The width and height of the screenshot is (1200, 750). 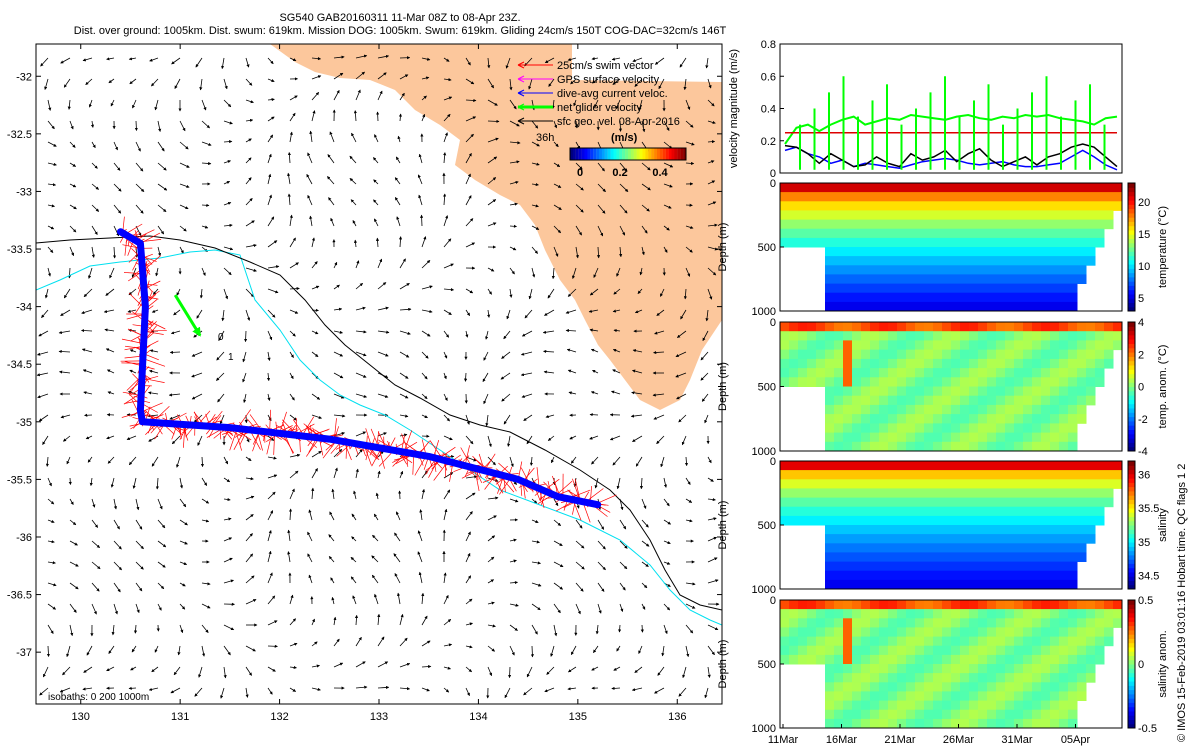 What do you see at coordinates (1163, 663) in the screenshot?
I see `section-colorbar-label: salinity anom.` at bounding box center [1163, 663].